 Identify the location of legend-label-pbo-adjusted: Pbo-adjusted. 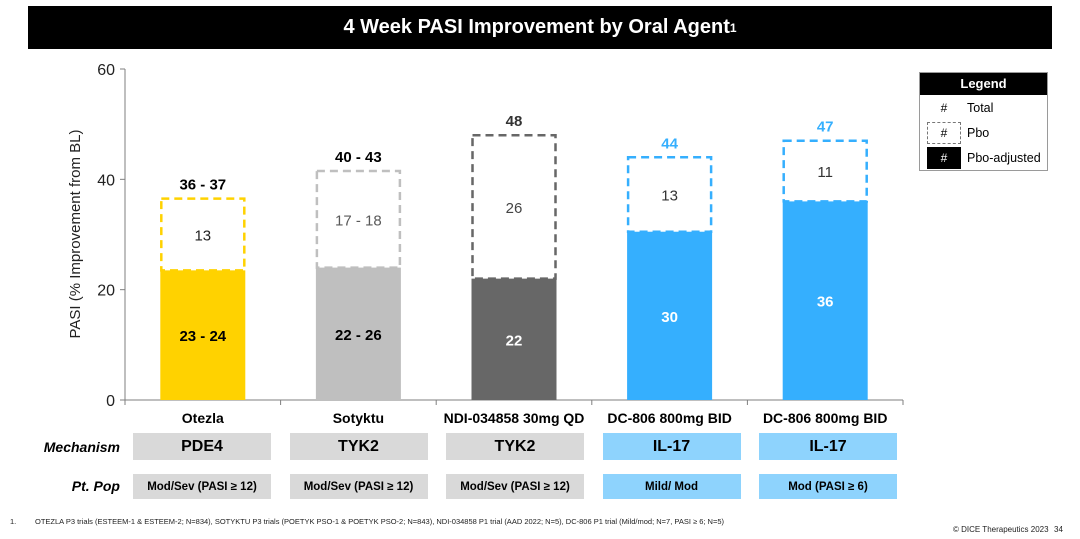
(1004, 157).